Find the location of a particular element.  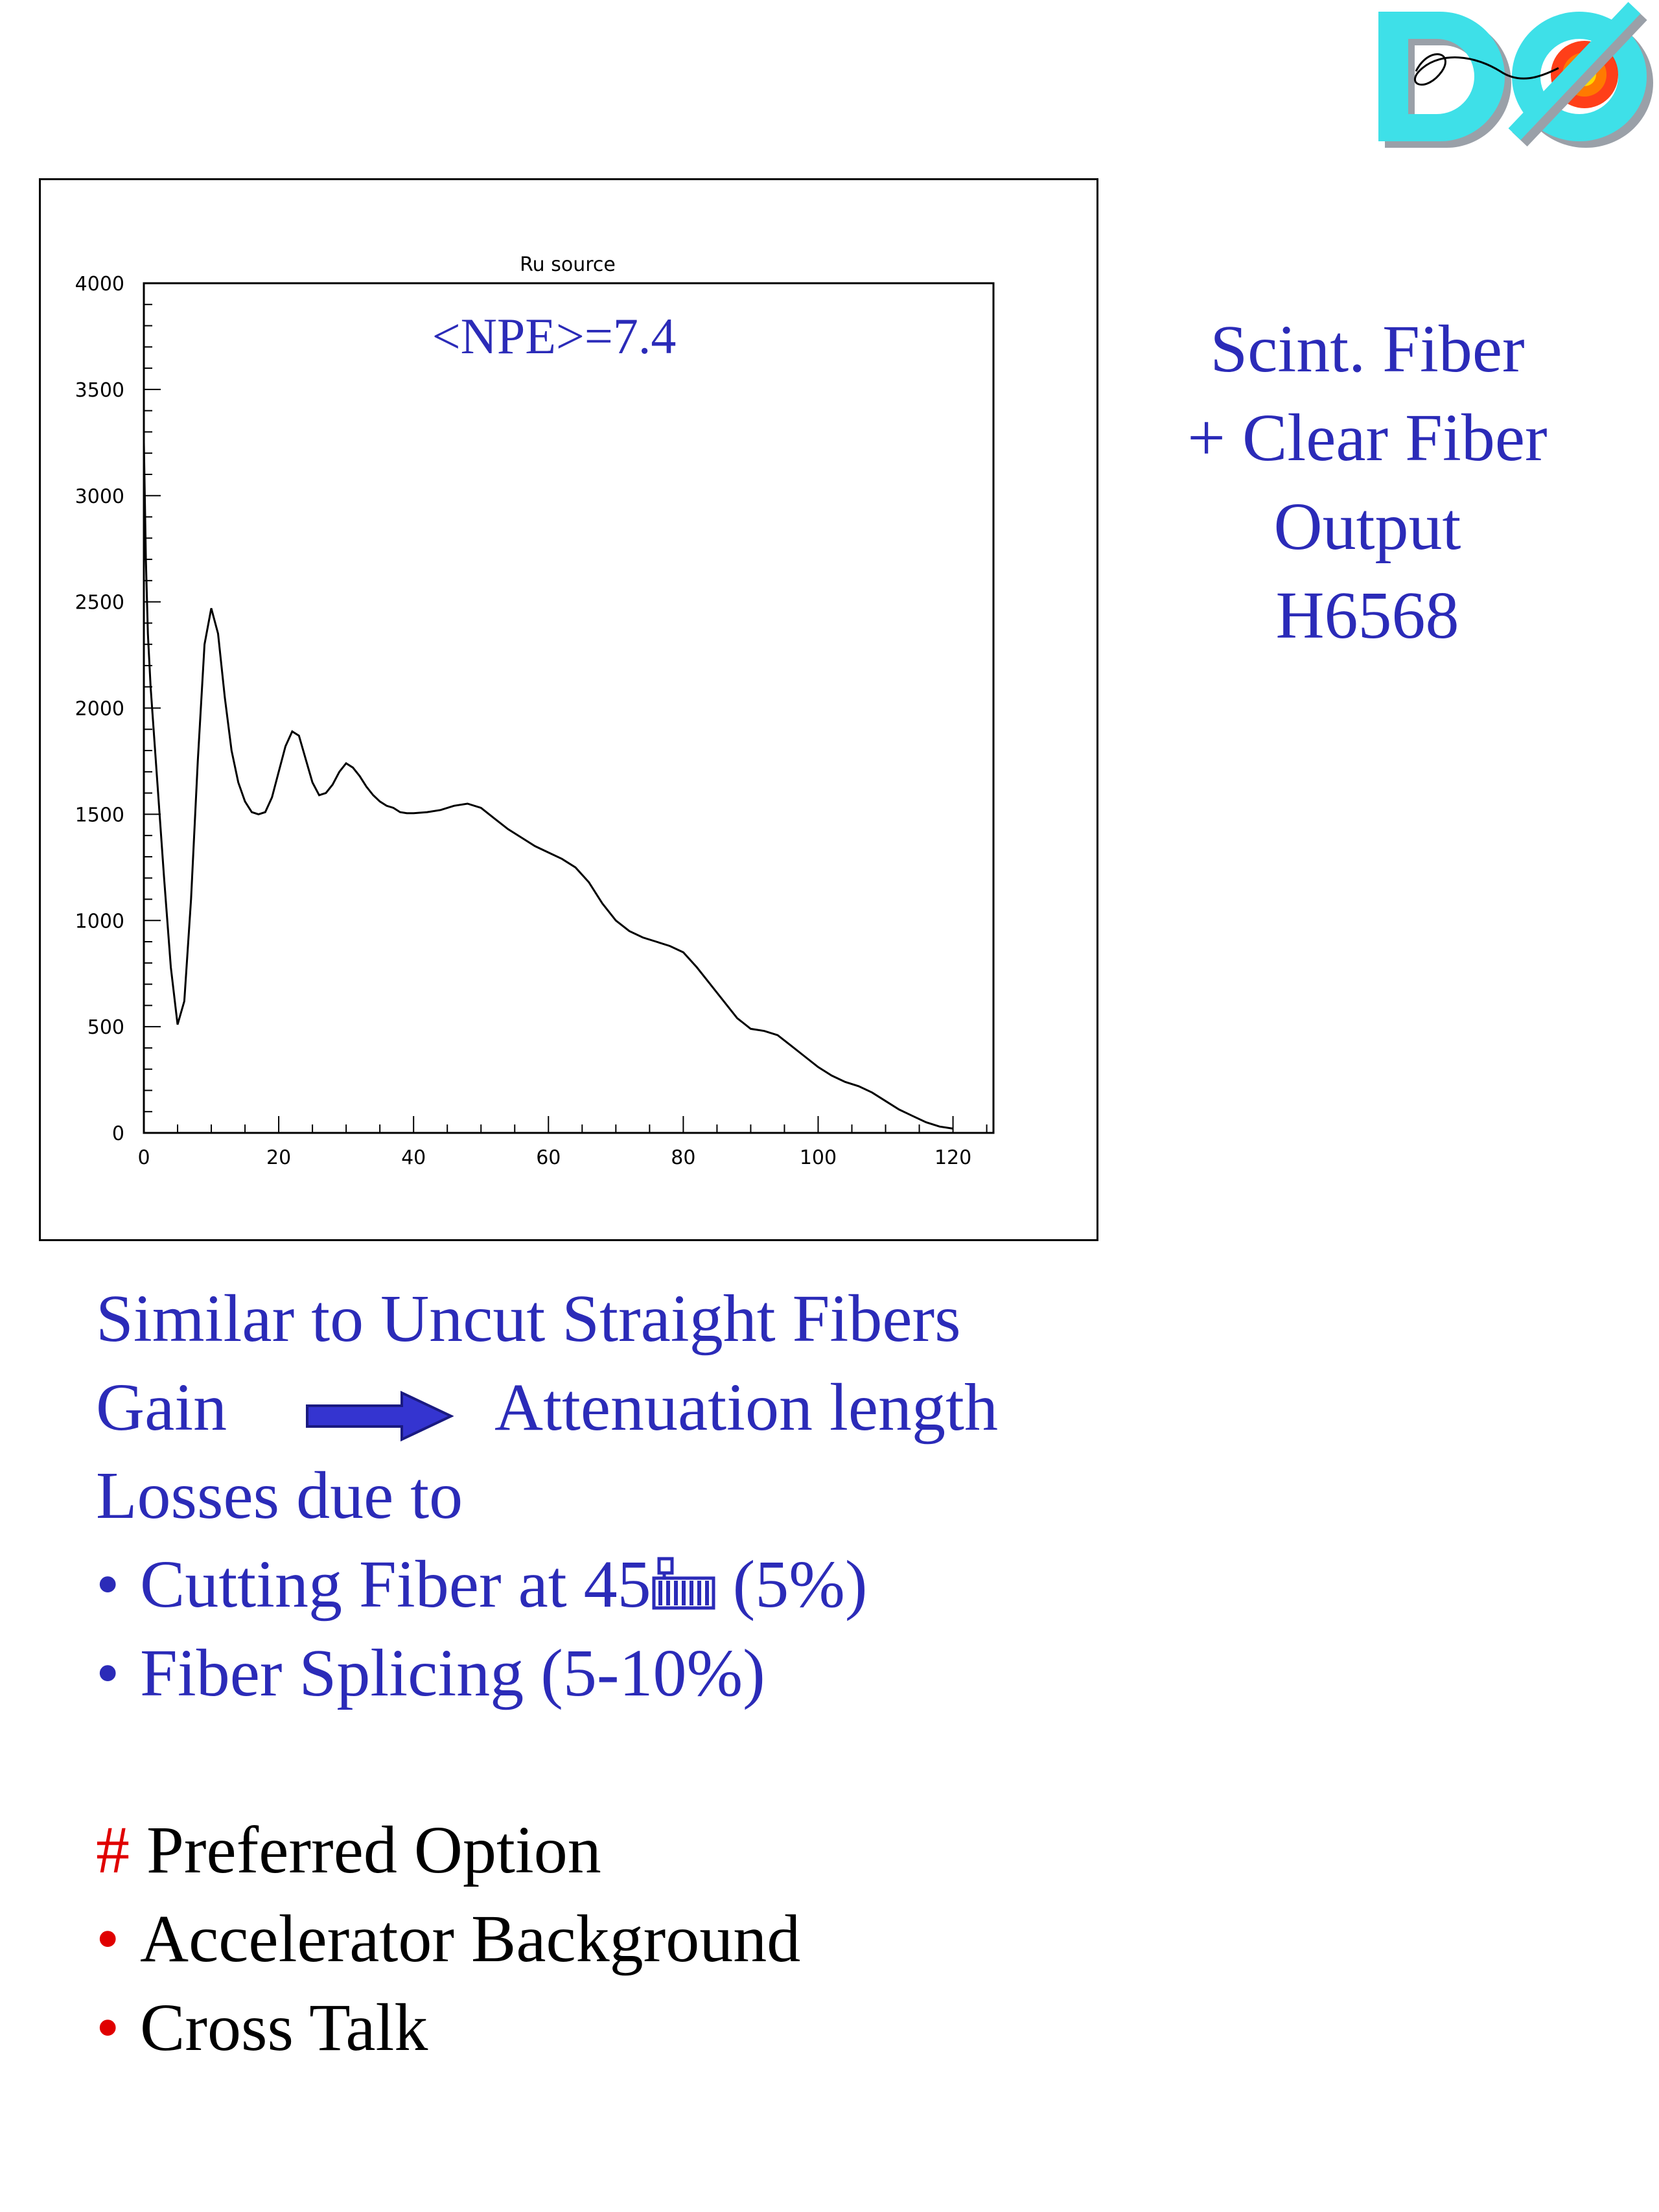

bullet-crosstalk: • Cross Talk is located at coordinates (262, 2028).